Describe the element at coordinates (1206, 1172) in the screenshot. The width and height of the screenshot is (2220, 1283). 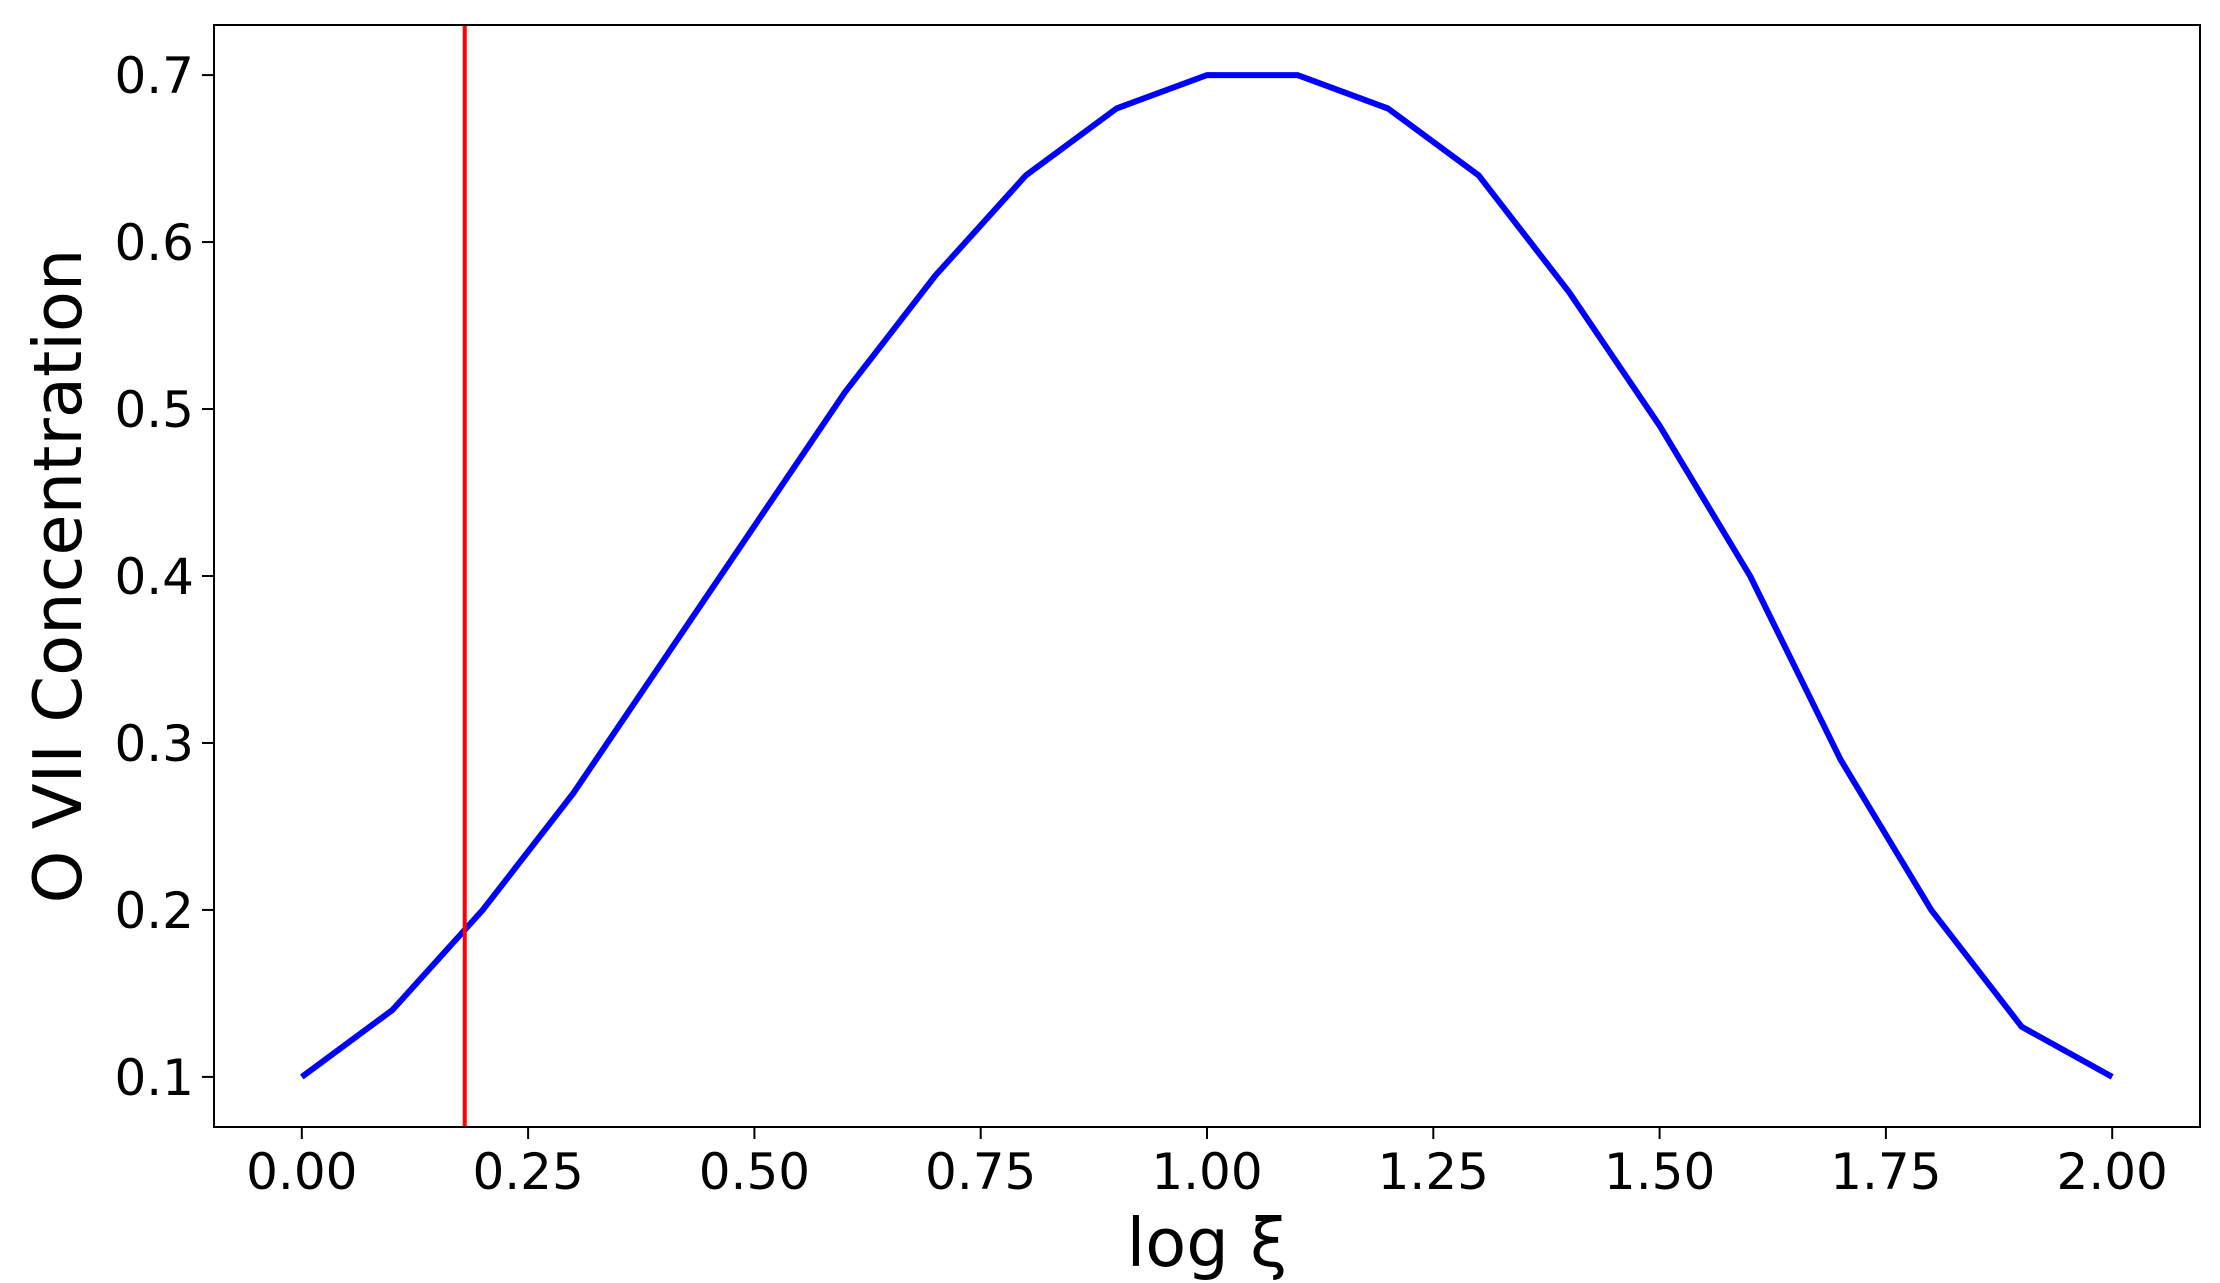
I see `x-tick-label: 1.00` at that location.